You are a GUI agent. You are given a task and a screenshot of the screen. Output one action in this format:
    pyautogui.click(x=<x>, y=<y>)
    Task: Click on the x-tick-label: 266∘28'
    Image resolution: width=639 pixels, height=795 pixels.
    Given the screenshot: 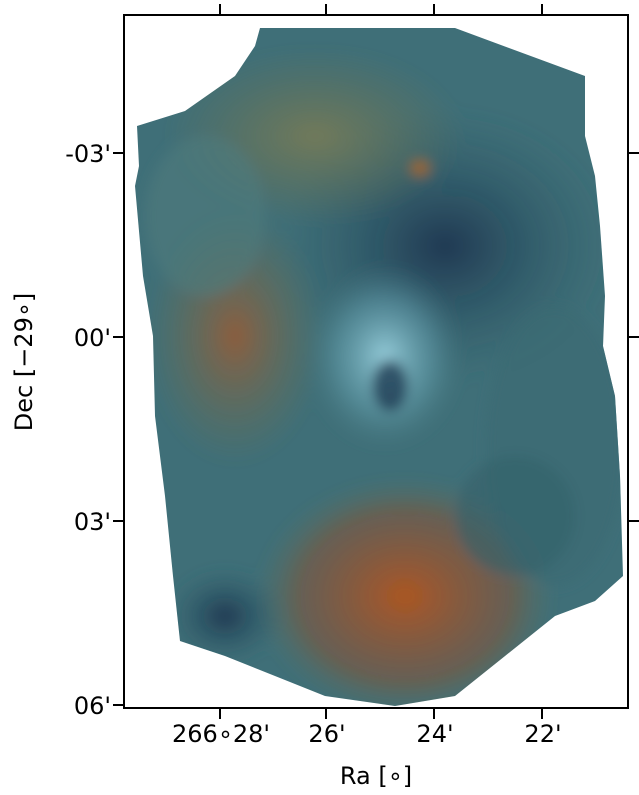 What is the action you would take?
    pyautogui.click(x=221, y=734)
    